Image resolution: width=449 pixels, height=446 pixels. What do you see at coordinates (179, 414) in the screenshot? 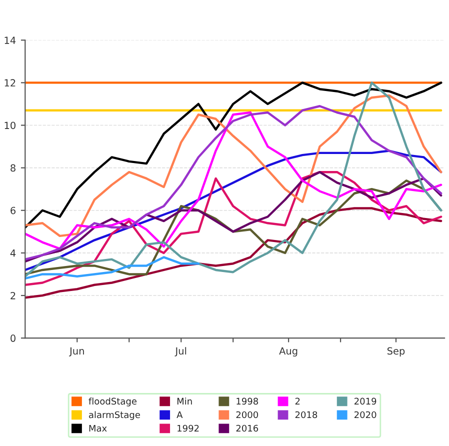
I see `legend-label: A` at bounding box center [179, 414].